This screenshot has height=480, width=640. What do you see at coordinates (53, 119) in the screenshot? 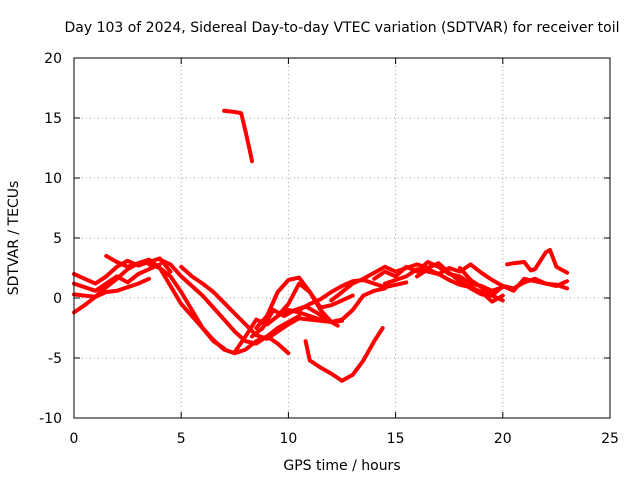
I see `y-tick-label: 15` at bounding box center [53, 119].